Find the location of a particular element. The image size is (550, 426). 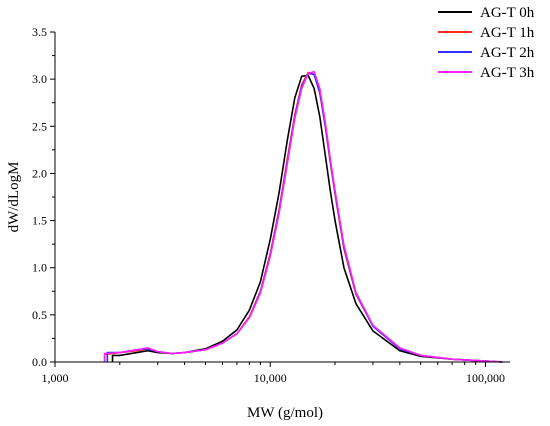

y-tick-label: 2.0 is located at coordinates (39, 173).